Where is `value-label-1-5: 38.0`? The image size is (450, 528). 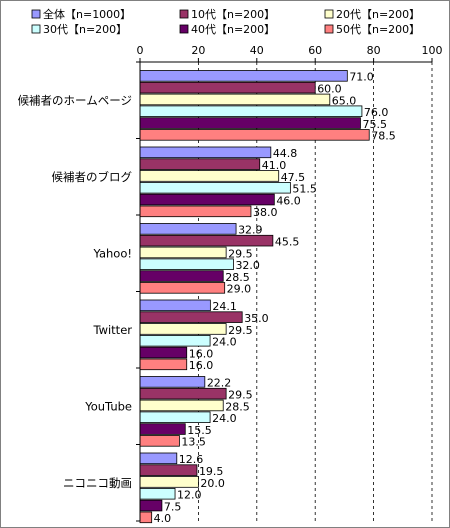
value-label-1-5: 38.0 is located at coordinates (265, 212).